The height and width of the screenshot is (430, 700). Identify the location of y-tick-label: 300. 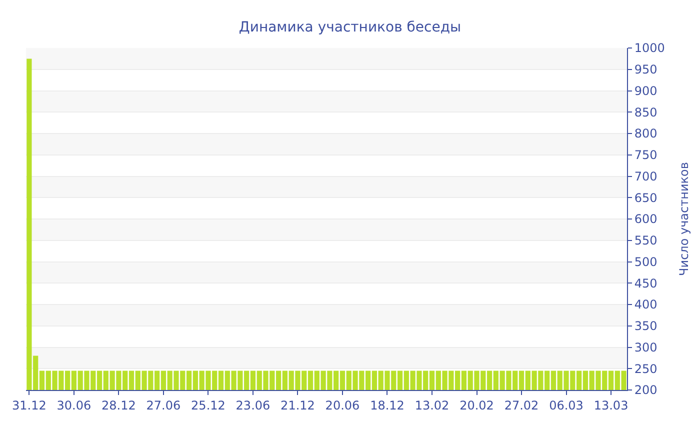
(646, 347).